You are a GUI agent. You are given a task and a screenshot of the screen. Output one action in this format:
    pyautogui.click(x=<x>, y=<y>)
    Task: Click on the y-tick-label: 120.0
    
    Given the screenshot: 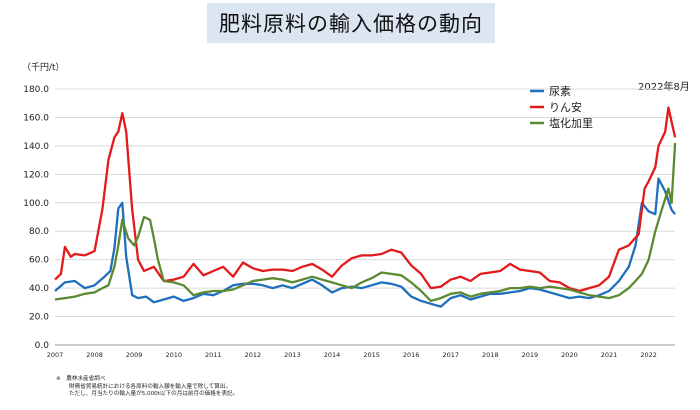 What is the action you would take?
    pyautogui.click(x=36, y=175)
    